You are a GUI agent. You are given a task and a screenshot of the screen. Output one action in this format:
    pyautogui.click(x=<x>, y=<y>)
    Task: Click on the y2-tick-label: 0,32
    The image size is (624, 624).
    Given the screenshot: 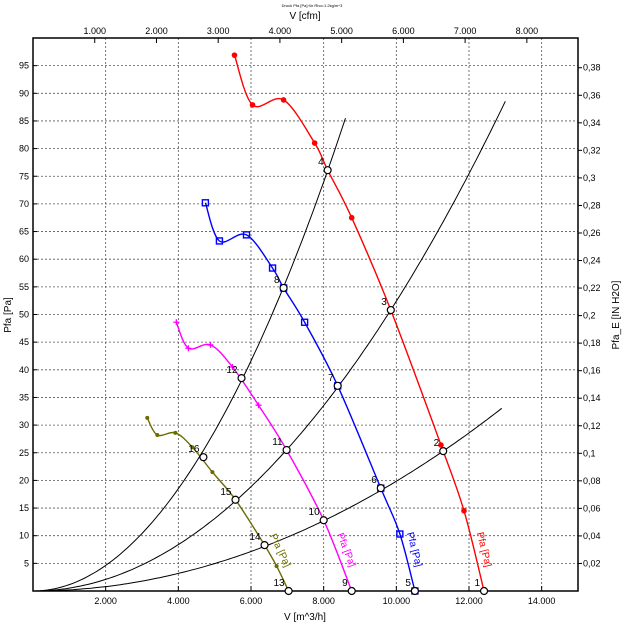 What is the action you would take?
    pyautogui.click(x=592, y=150)
    